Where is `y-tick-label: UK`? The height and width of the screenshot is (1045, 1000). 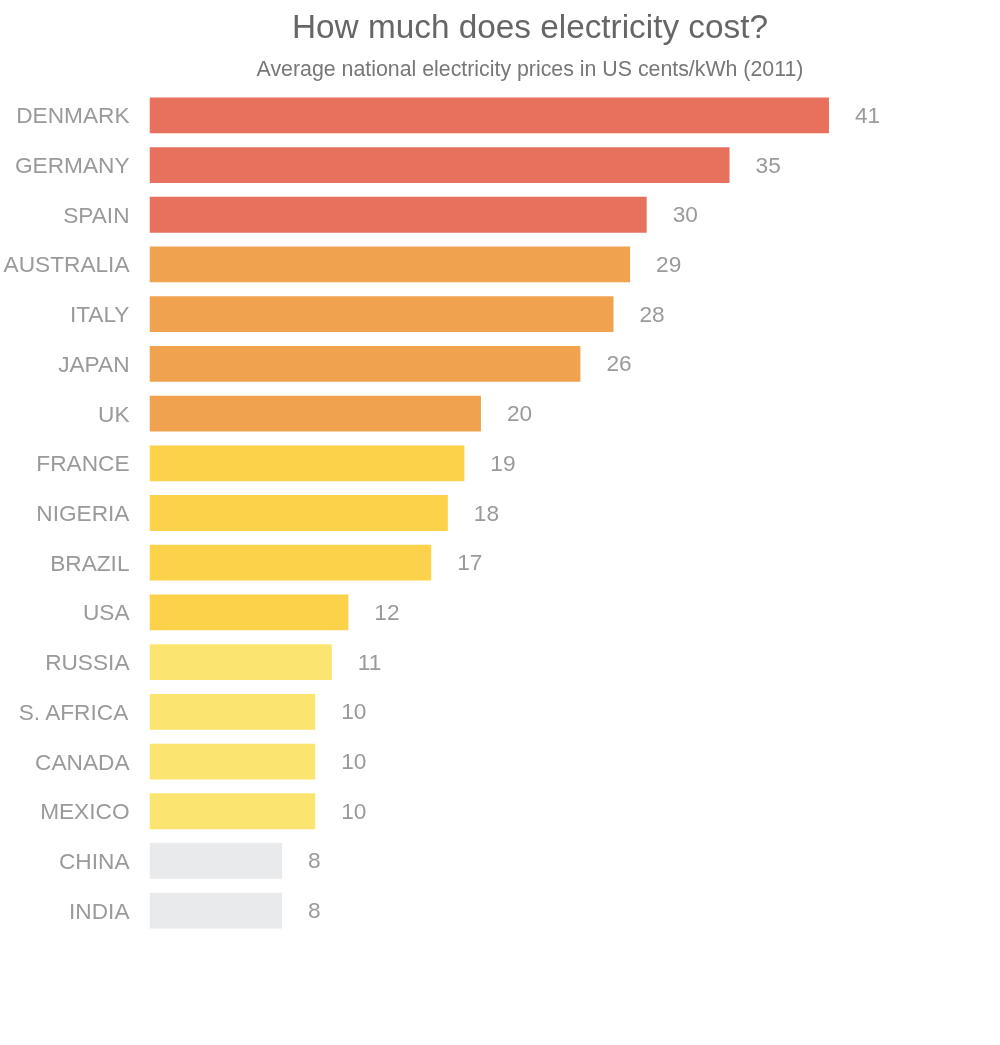 y-tick-label: UK is located at coordinates (114, 413).